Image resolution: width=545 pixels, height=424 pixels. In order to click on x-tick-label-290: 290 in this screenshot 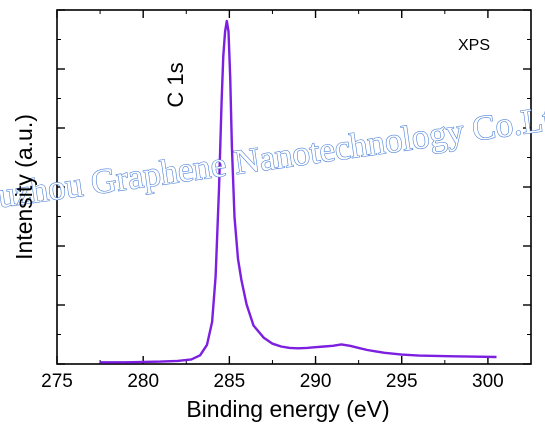, I will do `click(316, 381)`.